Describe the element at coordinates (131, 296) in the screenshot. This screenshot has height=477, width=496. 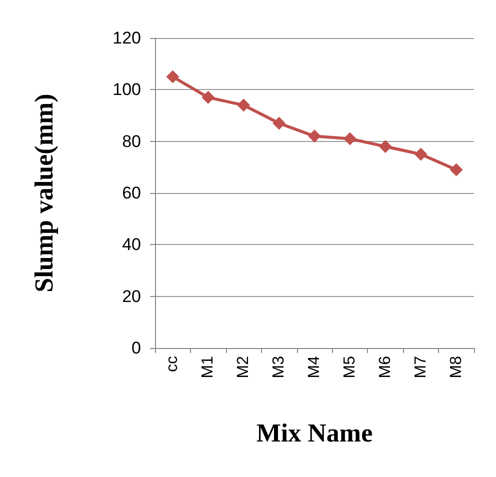
I see `y-tick-label: 20` at that location.